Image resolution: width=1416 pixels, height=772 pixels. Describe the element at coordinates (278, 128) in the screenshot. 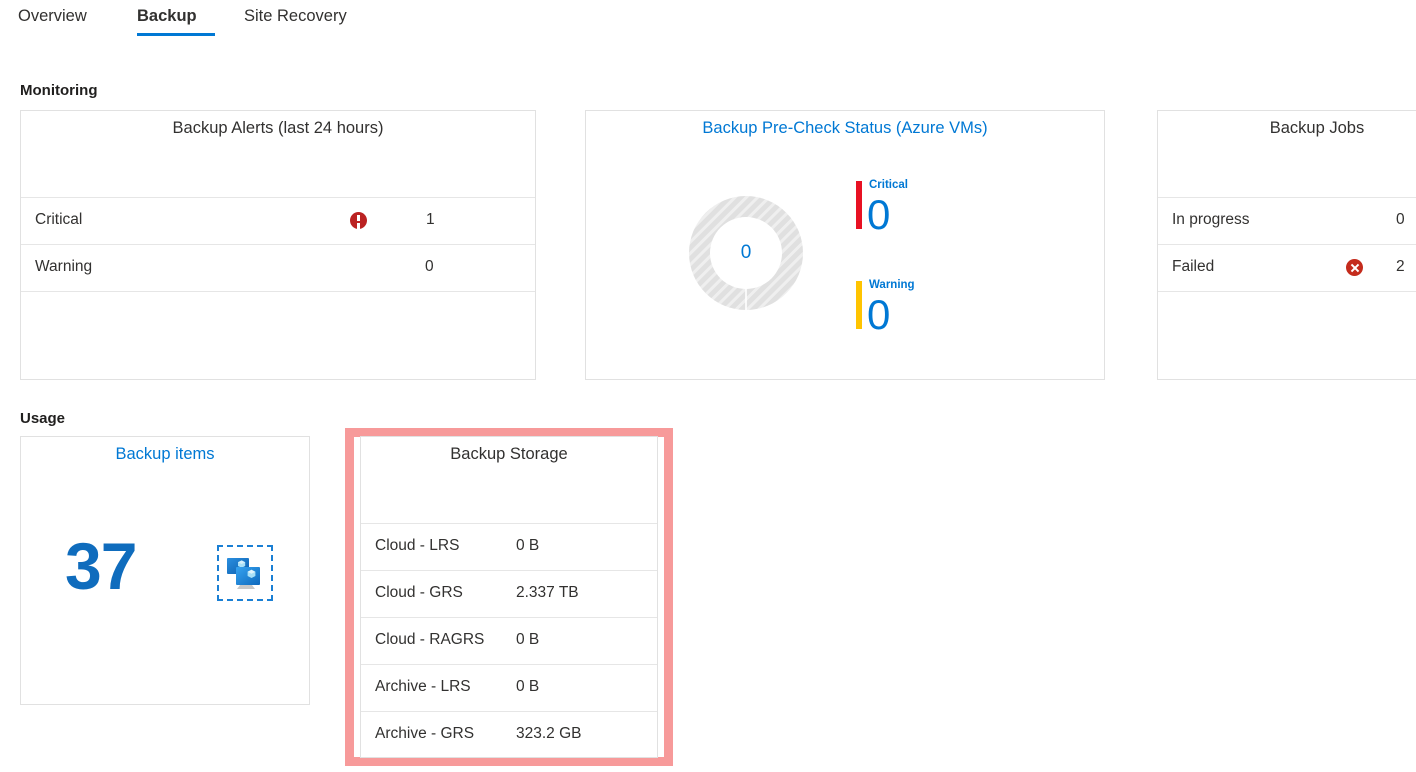

I see `card-title-backup-alerts: Backup Alerts (last 24 hours)` at that location.